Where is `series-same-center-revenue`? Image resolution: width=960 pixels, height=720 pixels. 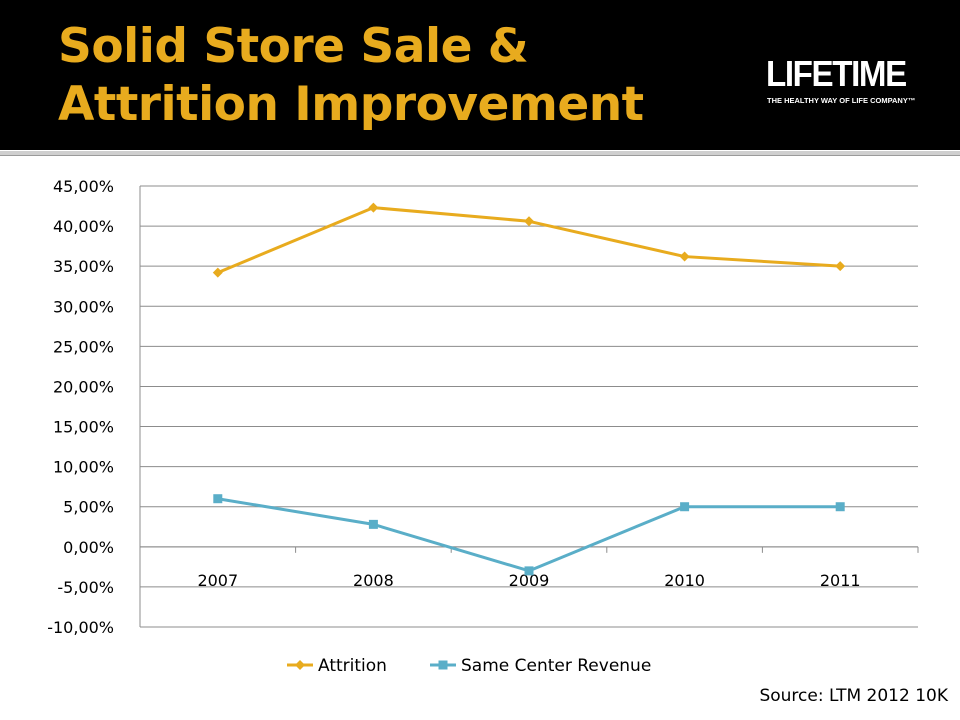
series-same-center-revenue is located at coordinates (529, 535).